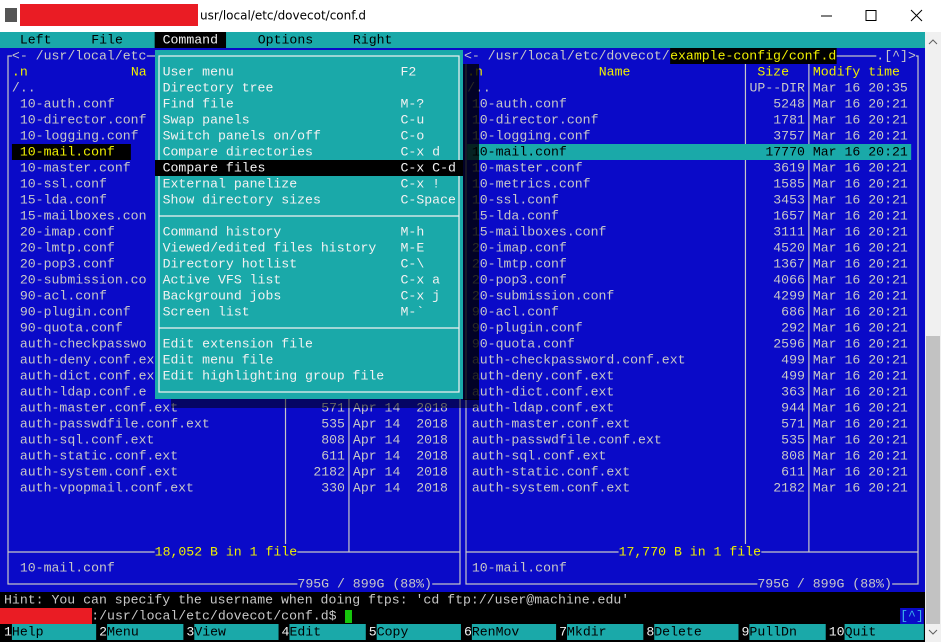 This screenshot has width=941, height=642. Describe the element at coordinates (650, 631) in the screenshot. I see `function-key-number: 8` at that location.